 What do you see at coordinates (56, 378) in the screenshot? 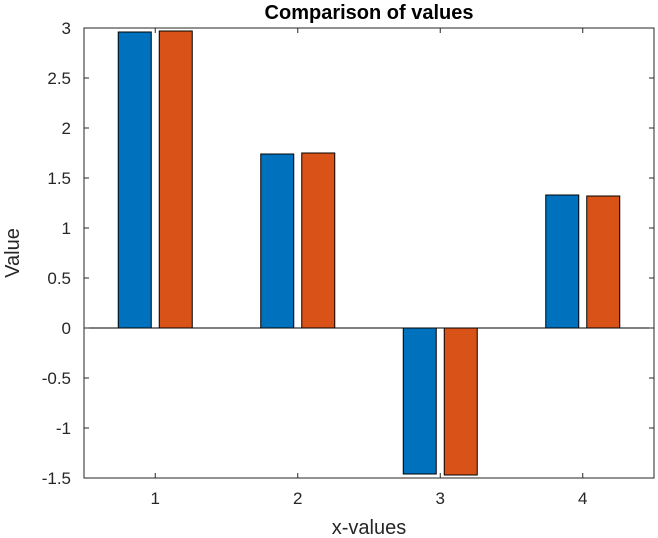
I see `y-tick-label: -0.5` at bounding box center [56, 378].